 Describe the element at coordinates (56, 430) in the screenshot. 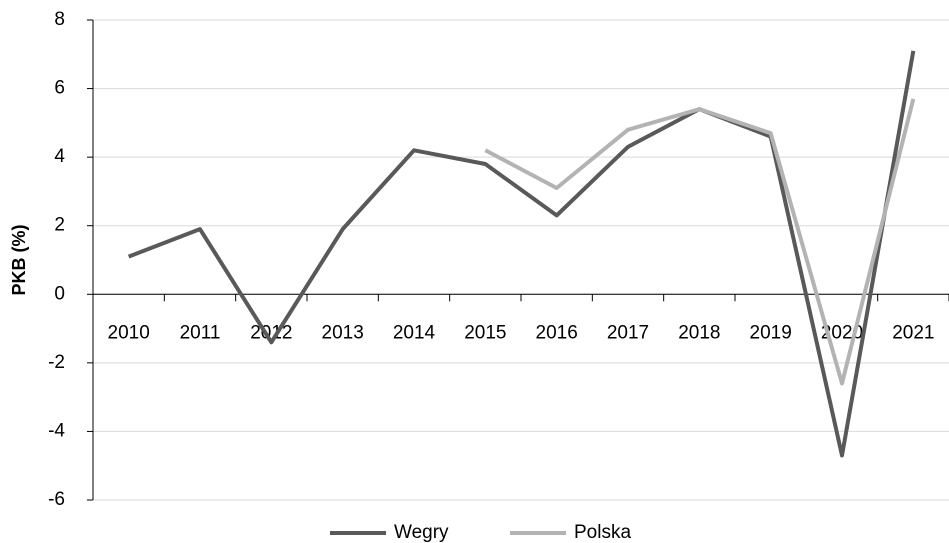

I see `y-tick-label: -4` at that location.